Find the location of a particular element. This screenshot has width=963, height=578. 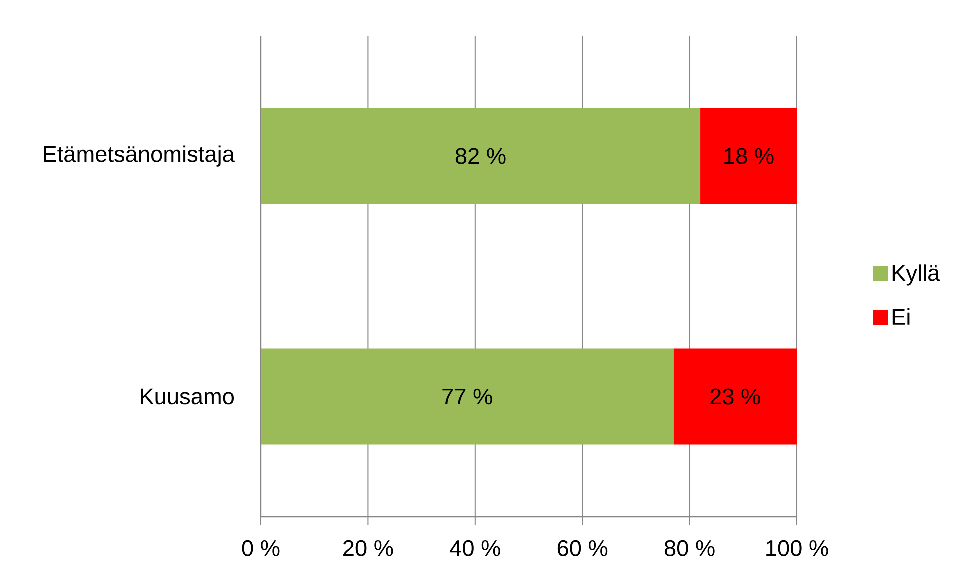

y-tick-label: Kuusamo is located at coordinates (187, 396).